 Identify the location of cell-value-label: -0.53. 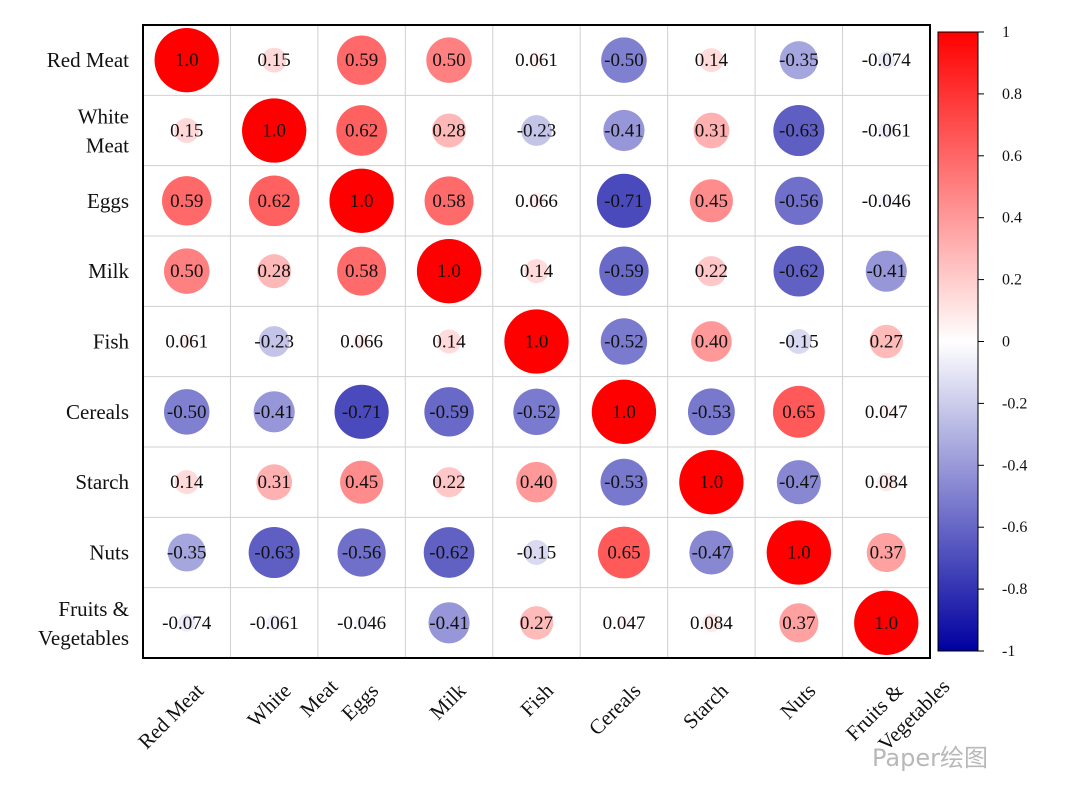
(624, 482).